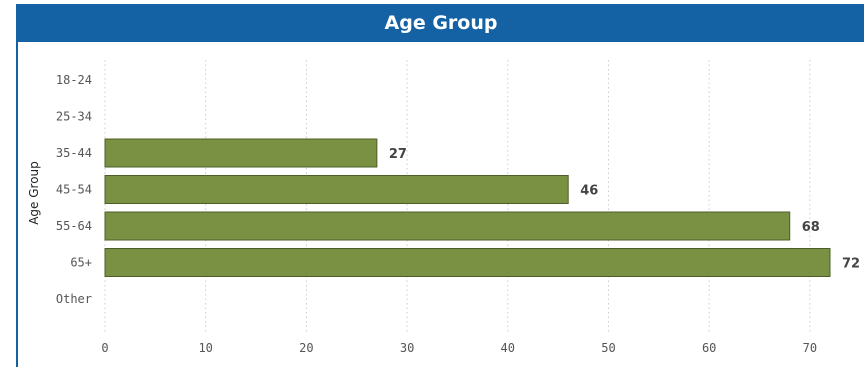 The height and width of the screenshot is (367, 864). Describe the element at coordinates (306, 348) in the screenshot. I see `x-tick-label: 20` at that location.